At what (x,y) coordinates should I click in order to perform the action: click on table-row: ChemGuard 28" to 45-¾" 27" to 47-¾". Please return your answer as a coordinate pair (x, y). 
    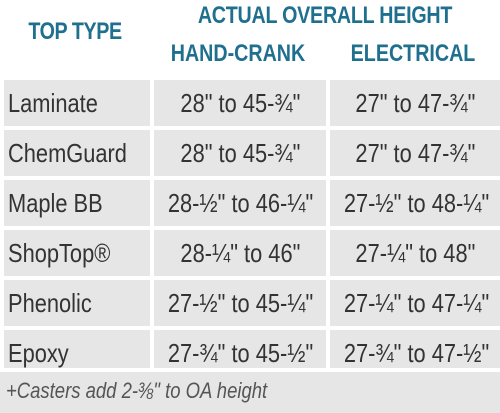
    Looking at the image, I should click on (250, 153).